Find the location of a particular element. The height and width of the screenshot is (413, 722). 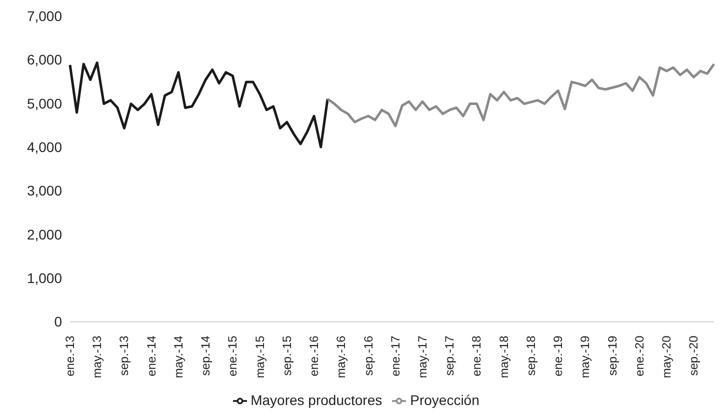

y-tick-label: 4,000 is located at coordinates (44, 147).